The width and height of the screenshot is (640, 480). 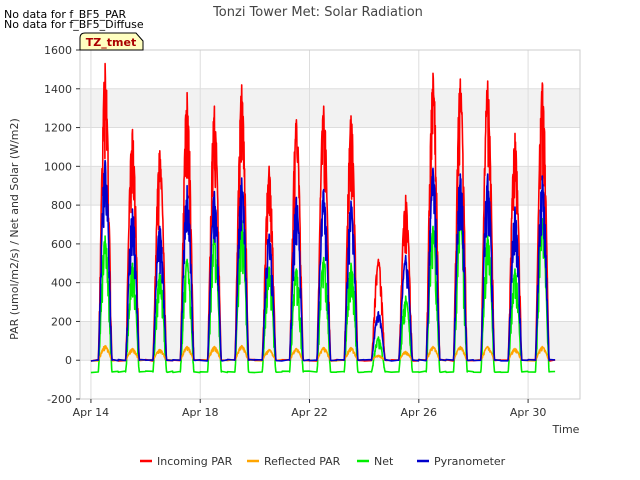 What do you see at coordinates (302, 461) in the screenshot?
I see `legend-label: Reflected PAR` at bounding box center [302, 461].